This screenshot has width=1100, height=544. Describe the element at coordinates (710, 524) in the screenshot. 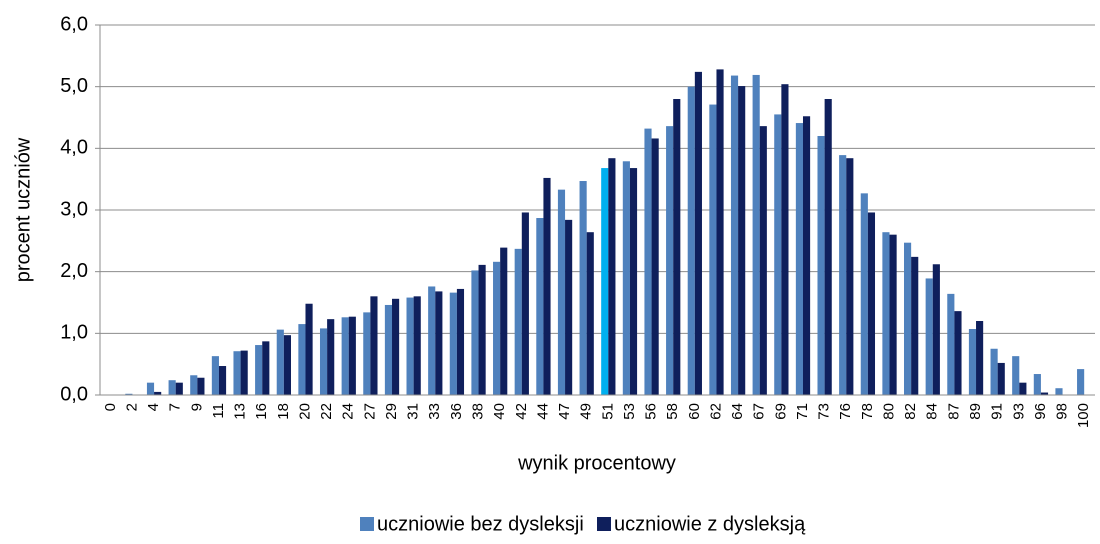

I see `legend-label: uczniowie z dysleksją` at that location.